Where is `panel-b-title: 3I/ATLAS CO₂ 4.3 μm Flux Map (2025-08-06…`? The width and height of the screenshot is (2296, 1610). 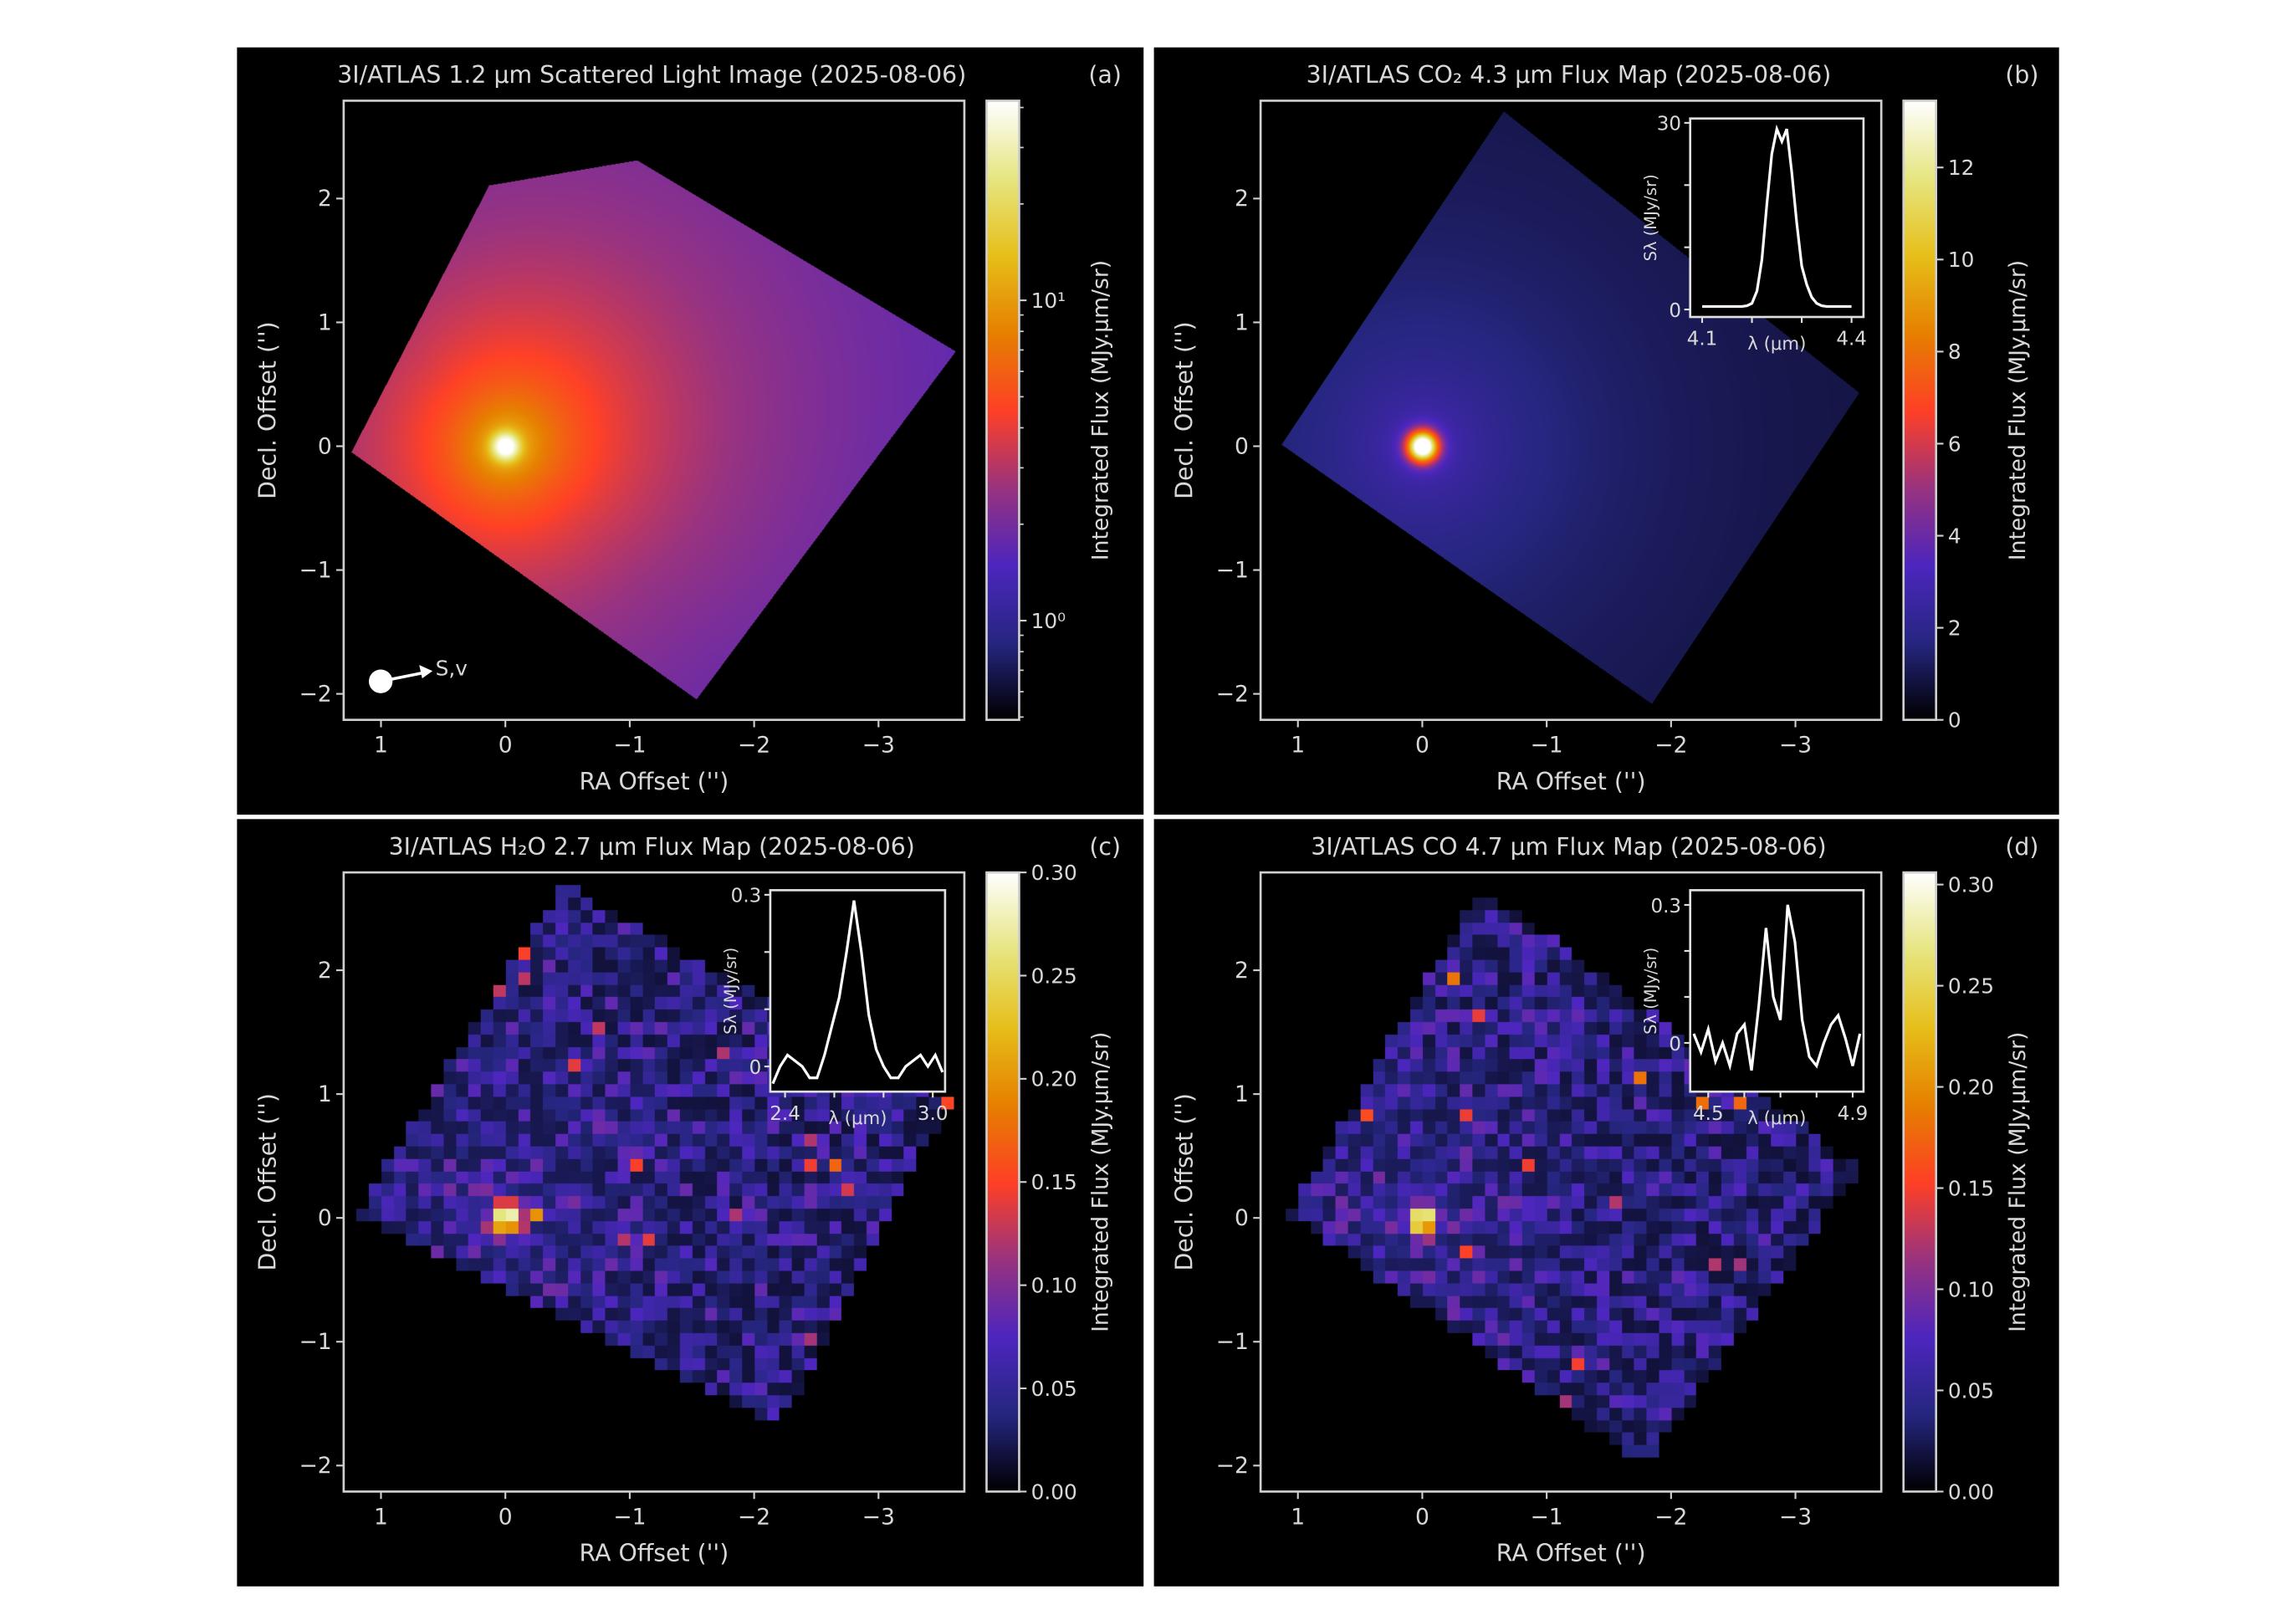
panel-b-title: 3I/ATLAS CO₂ 4.3 μm Flux Map (2025-08-06… is located at coordinates (1570, 75).